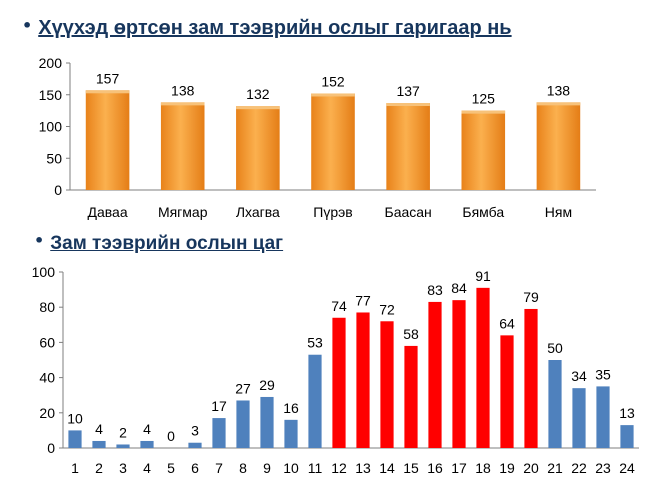 This screenshot has width=667, height=500. I want to click on x-tick-label: Ням, so click(558, 212).